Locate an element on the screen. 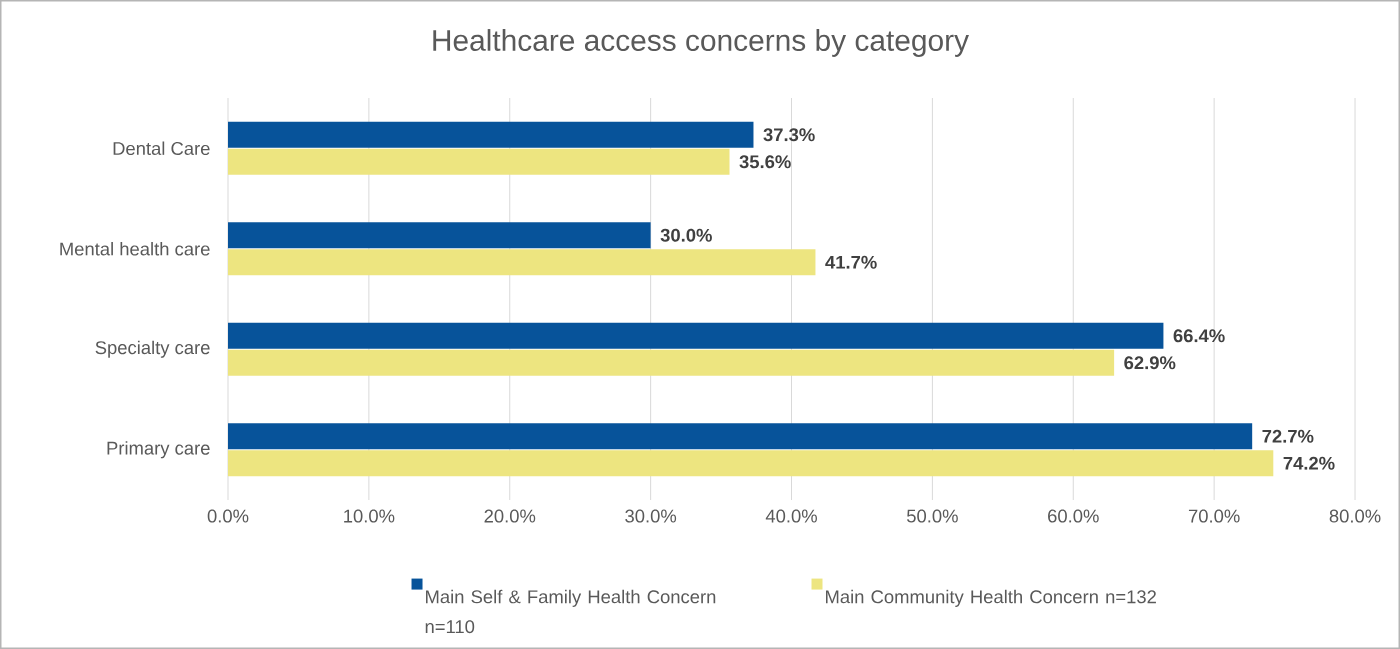 This screenshot has width=1400, height=649. data-label: 30.0% is located at coordinates (686, 235).